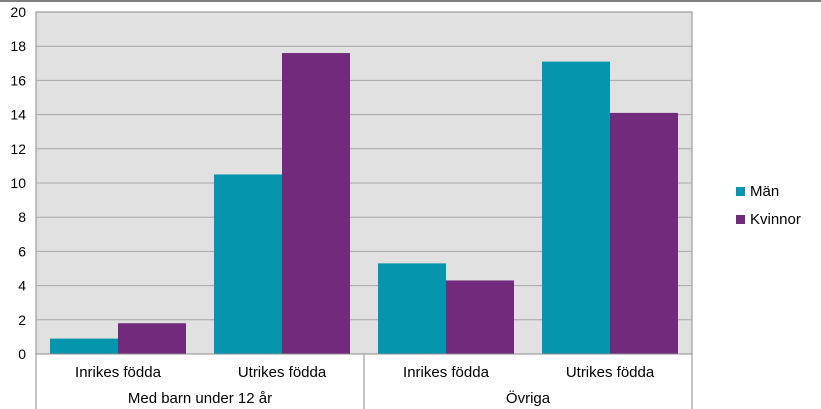 The width and height of the screenshot is (821, 409). What do you see at coordinates (18, 12) in the screenshot?
I see `y-tick-label: 20` at bounding box center [18, 12].